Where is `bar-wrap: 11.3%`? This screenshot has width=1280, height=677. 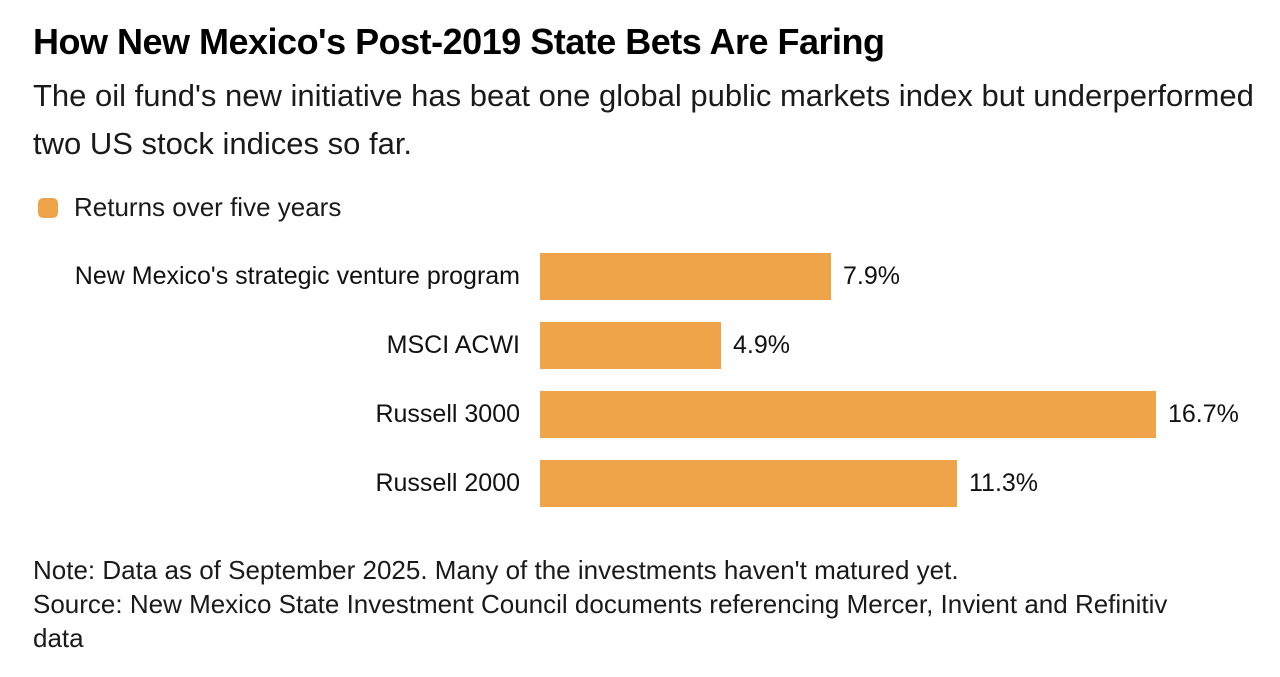
bar-wrap: 11.3% is located at coordinates (789, 483).